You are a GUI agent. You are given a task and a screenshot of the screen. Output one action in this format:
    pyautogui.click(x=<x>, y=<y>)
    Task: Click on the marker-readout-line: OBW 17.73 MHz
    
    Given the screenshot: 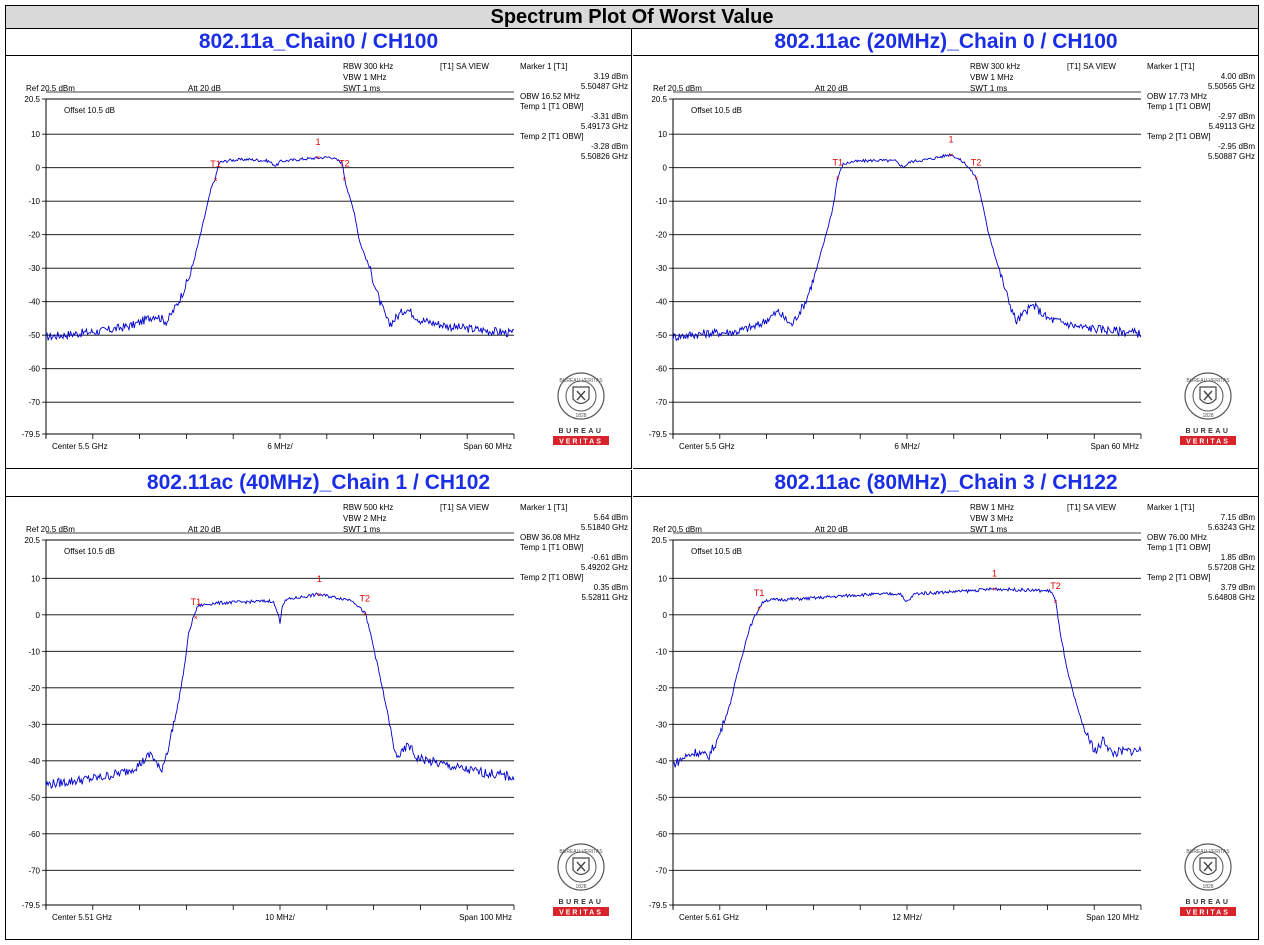 What is the action you would take?
    pyautogui.click(x=1177, y=96)
    